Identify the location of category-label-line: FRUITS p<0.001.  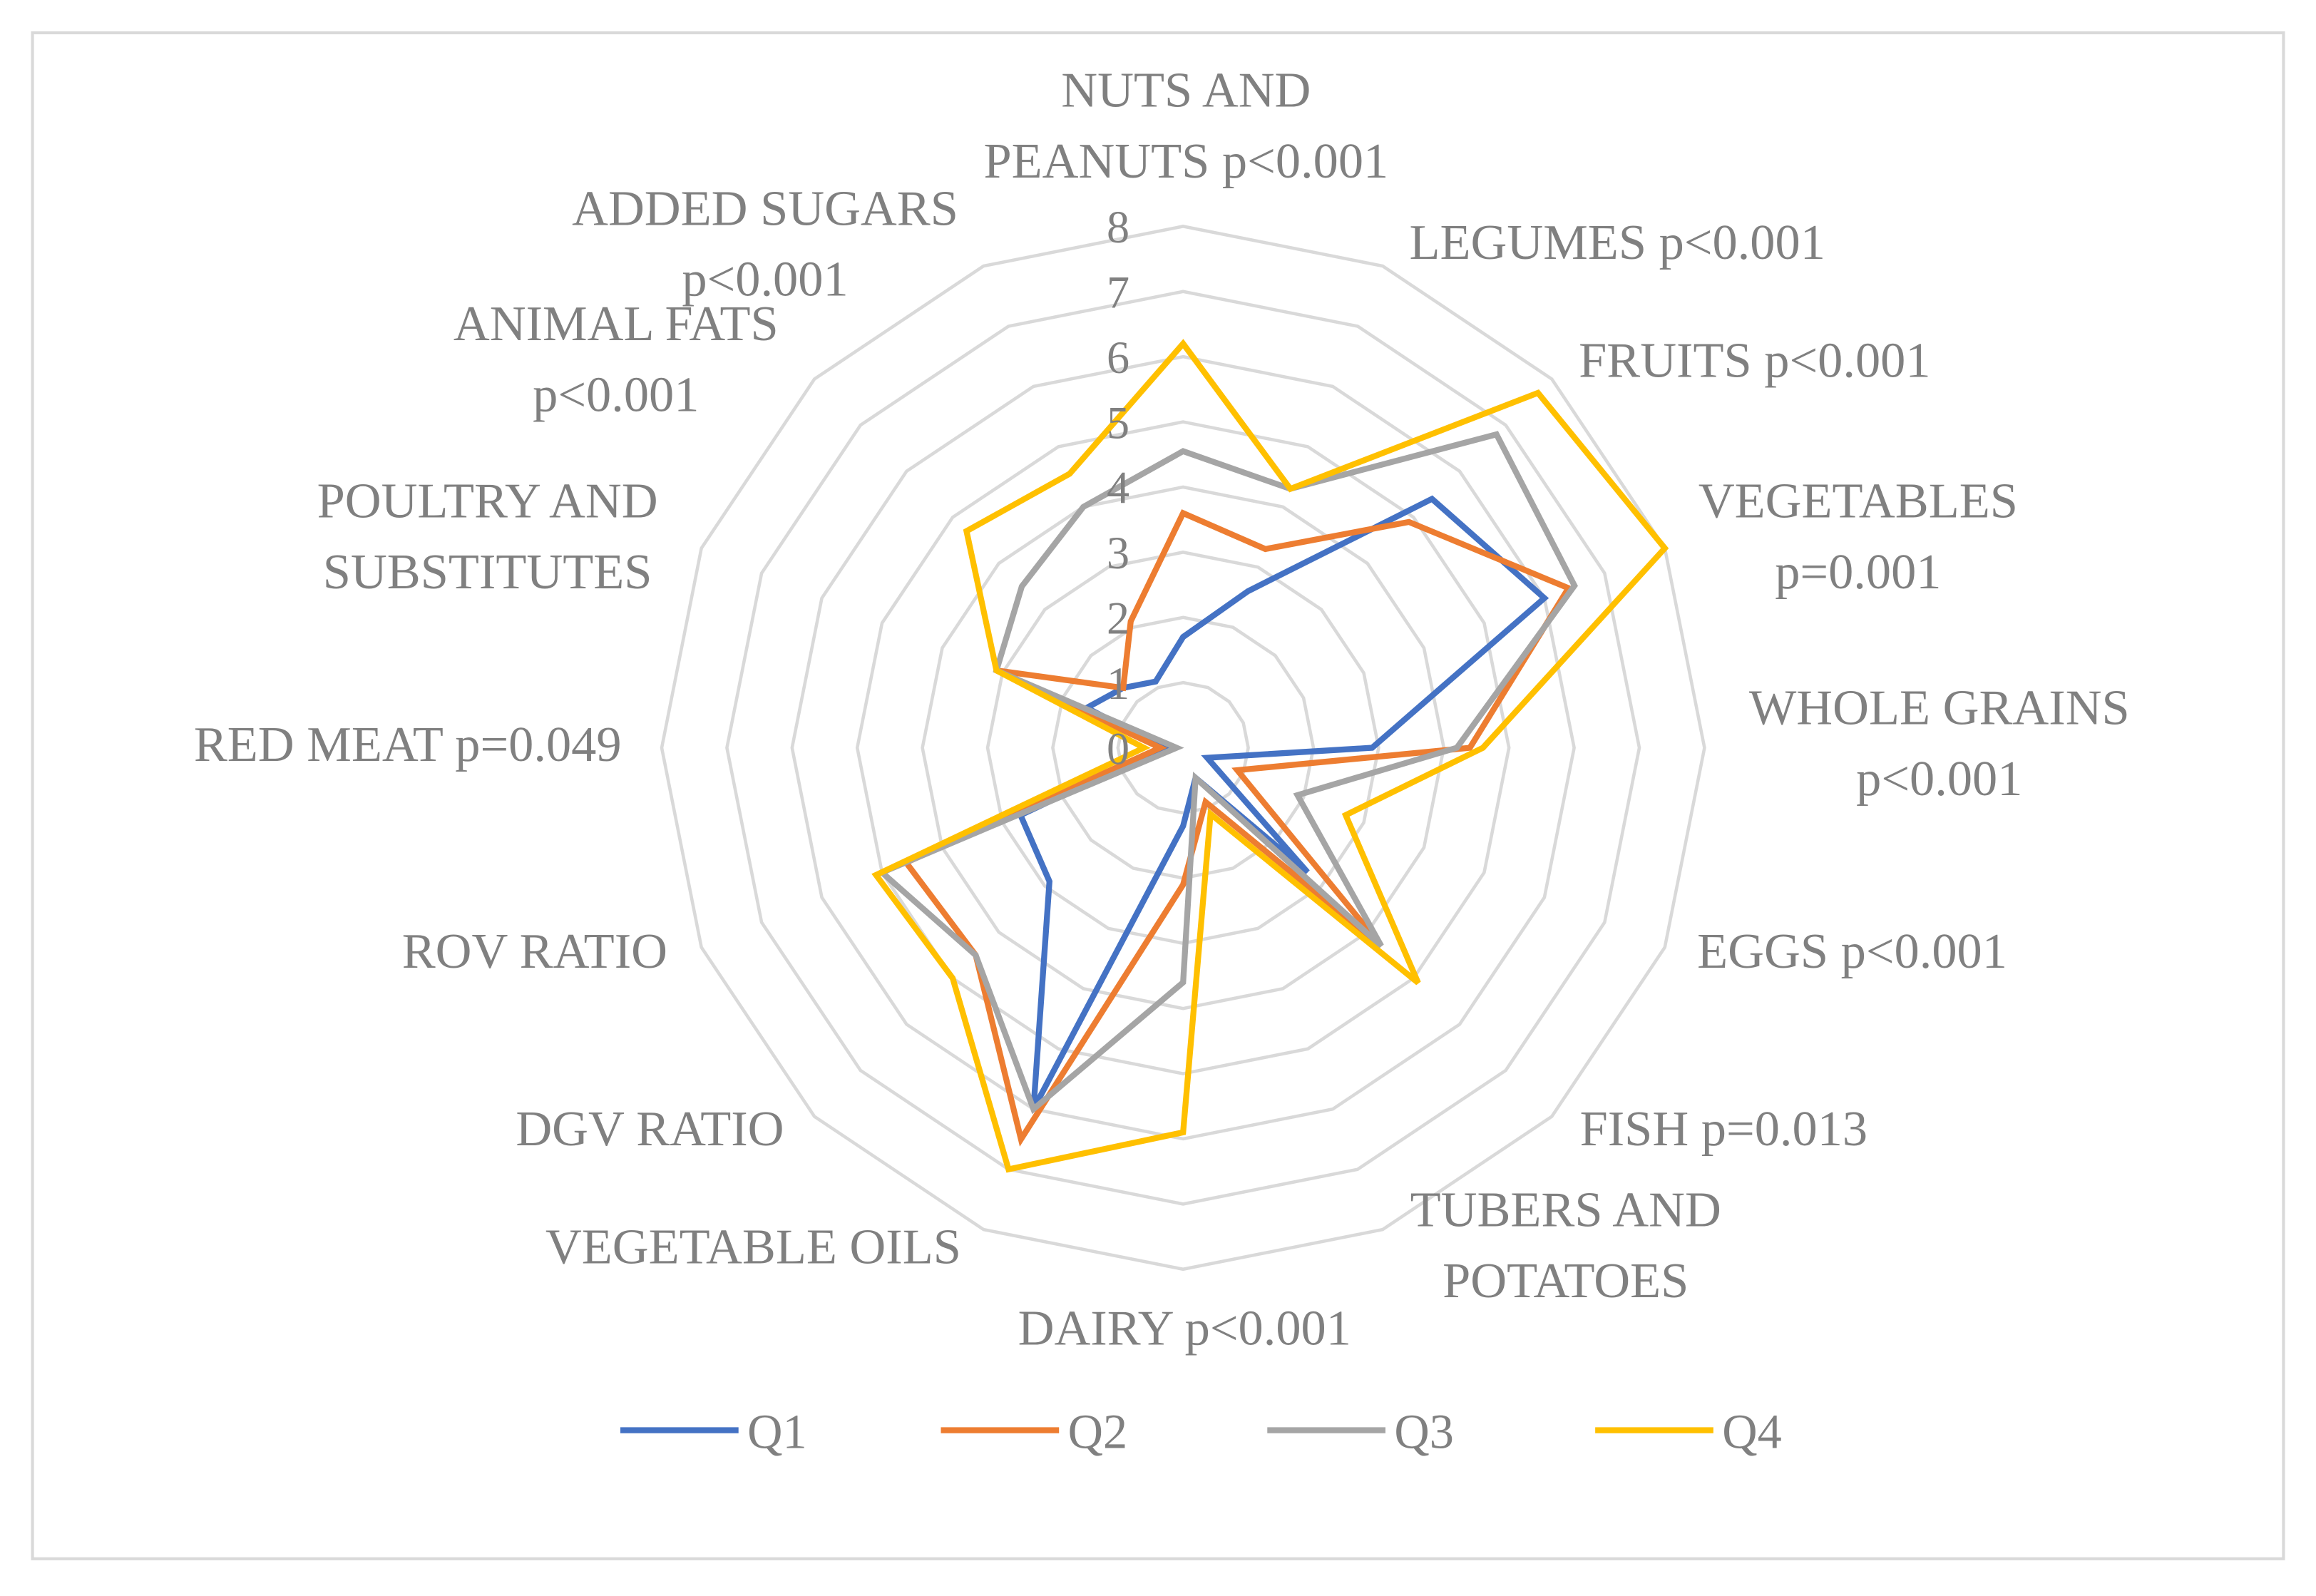
(1755, 361).